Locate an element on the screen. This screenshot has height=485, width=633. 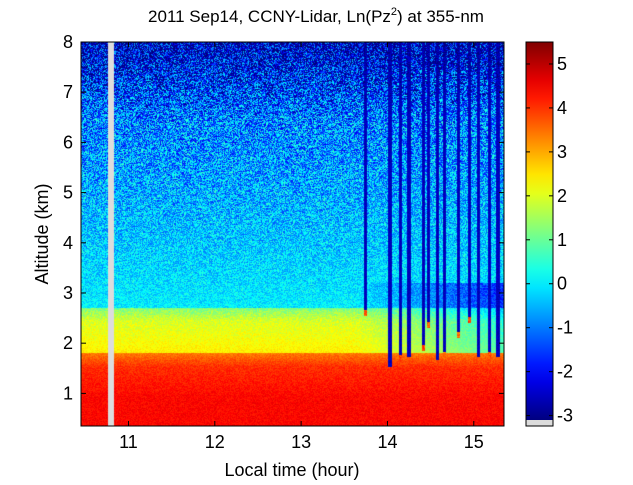
colorbar-frame is located at coordinates (539, 234).